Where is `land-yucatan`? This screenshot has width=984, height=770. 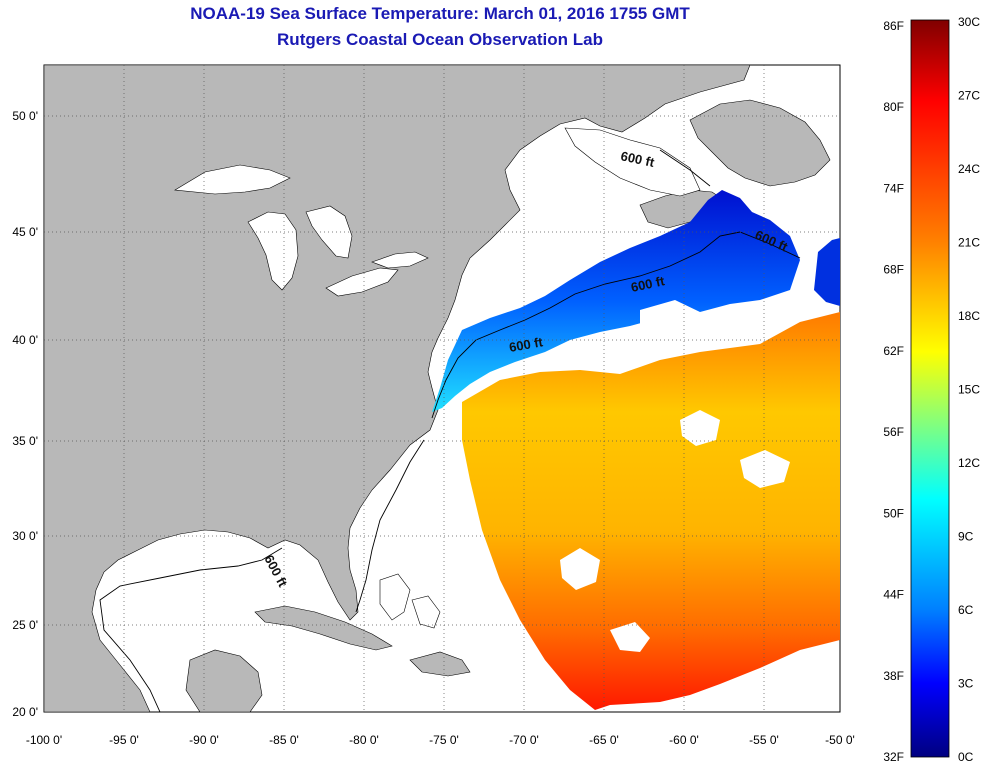
land-yucatan is located at coordinates (224, 680).